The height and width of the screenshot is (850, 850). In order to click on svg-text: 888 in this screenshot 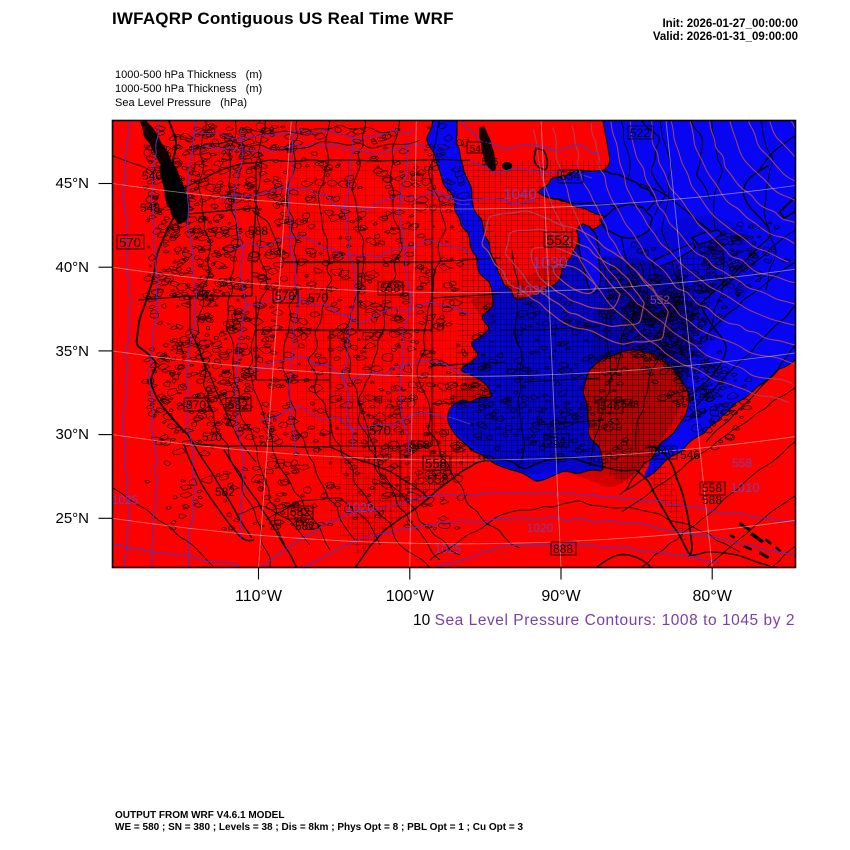, I will do `click(563, 549)`.